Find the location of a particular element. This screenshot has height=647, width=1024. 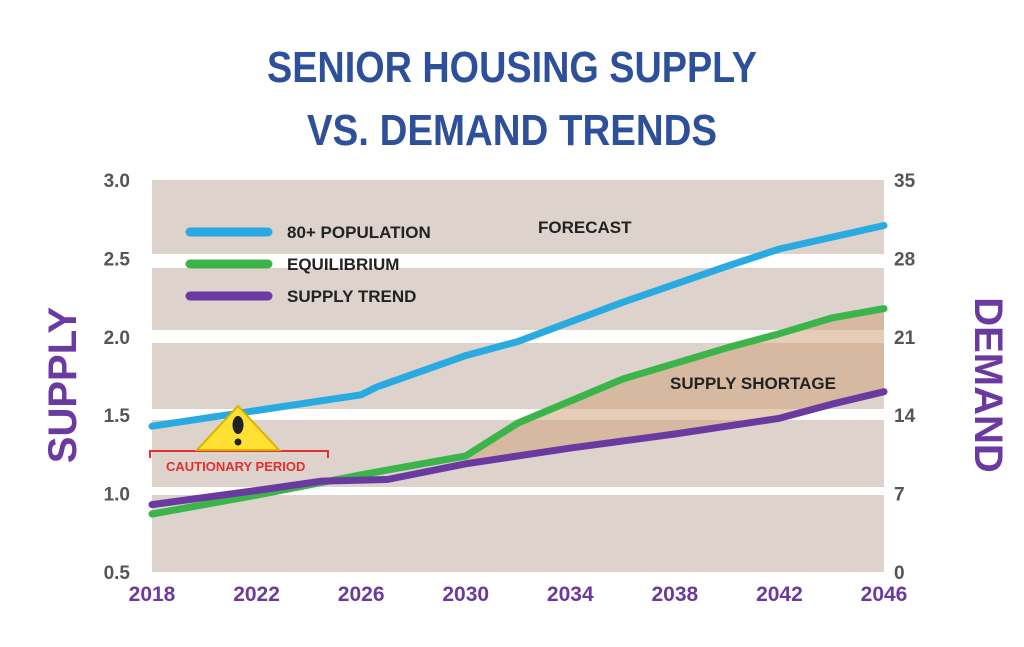

x-axis-ticks: 2018 2022 2026 2030 2034 2038 2042 2046 is located at coordinates (518, 594).